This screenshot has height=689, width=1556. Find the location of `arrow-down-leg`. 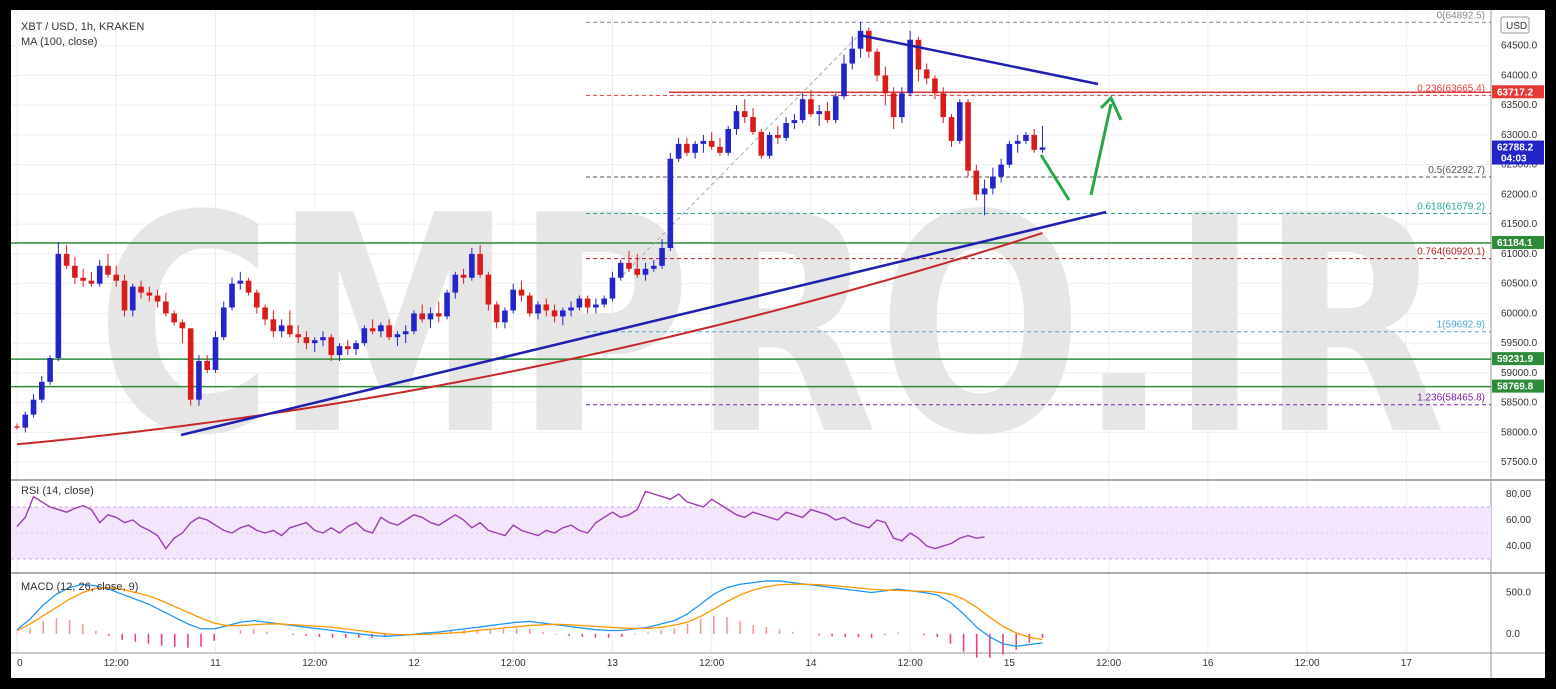

arrow-down-leg is located at coordinates (1055, 177).